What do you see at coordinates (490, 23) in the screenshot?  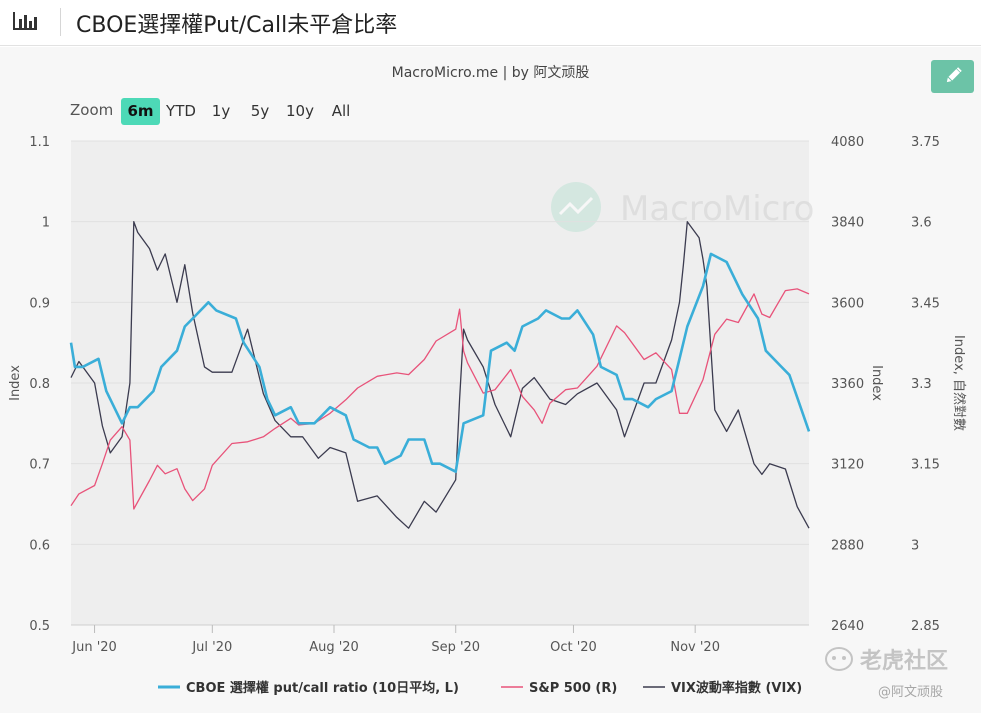 I see `header-bar: CBOE選擇權Put/Call未平倉比率` at bounding box center [490, 23].